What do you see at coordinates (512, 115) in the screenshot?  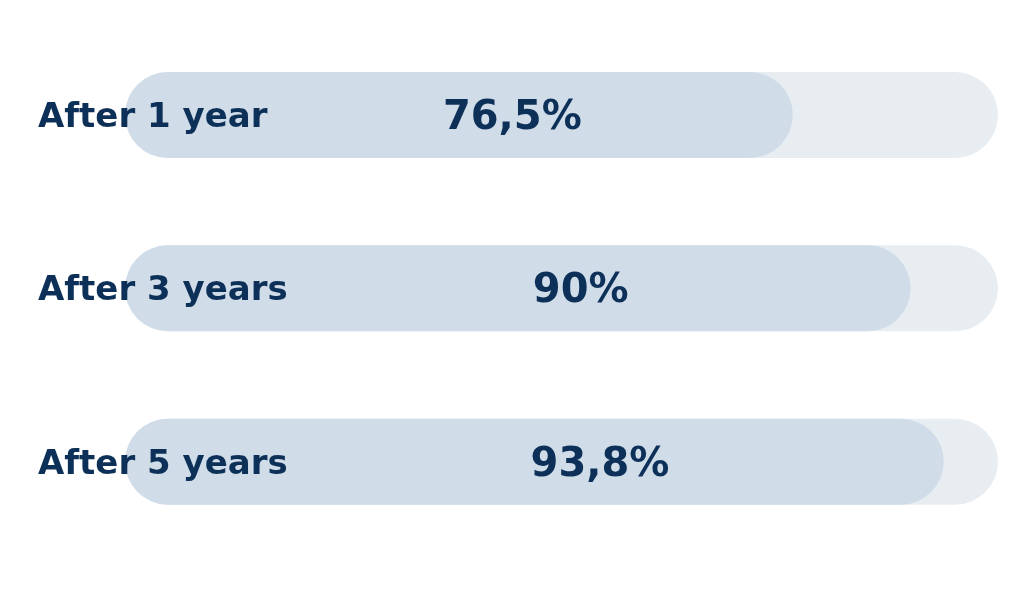 I see `data-label: 76,5%` at bounding box center [512, 115].